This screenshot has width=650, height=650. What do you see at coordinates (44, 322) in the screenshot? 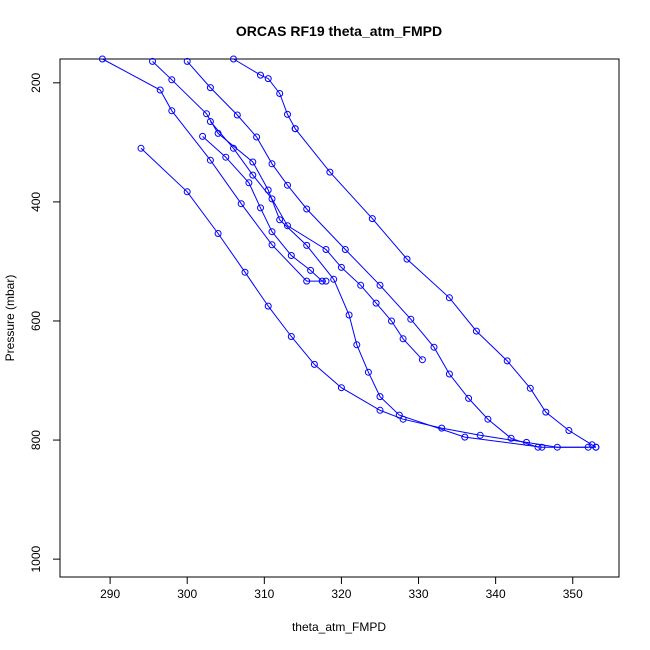
I see `y-axis: 200 400 600 800 1000` at bounding box center [44, 322].